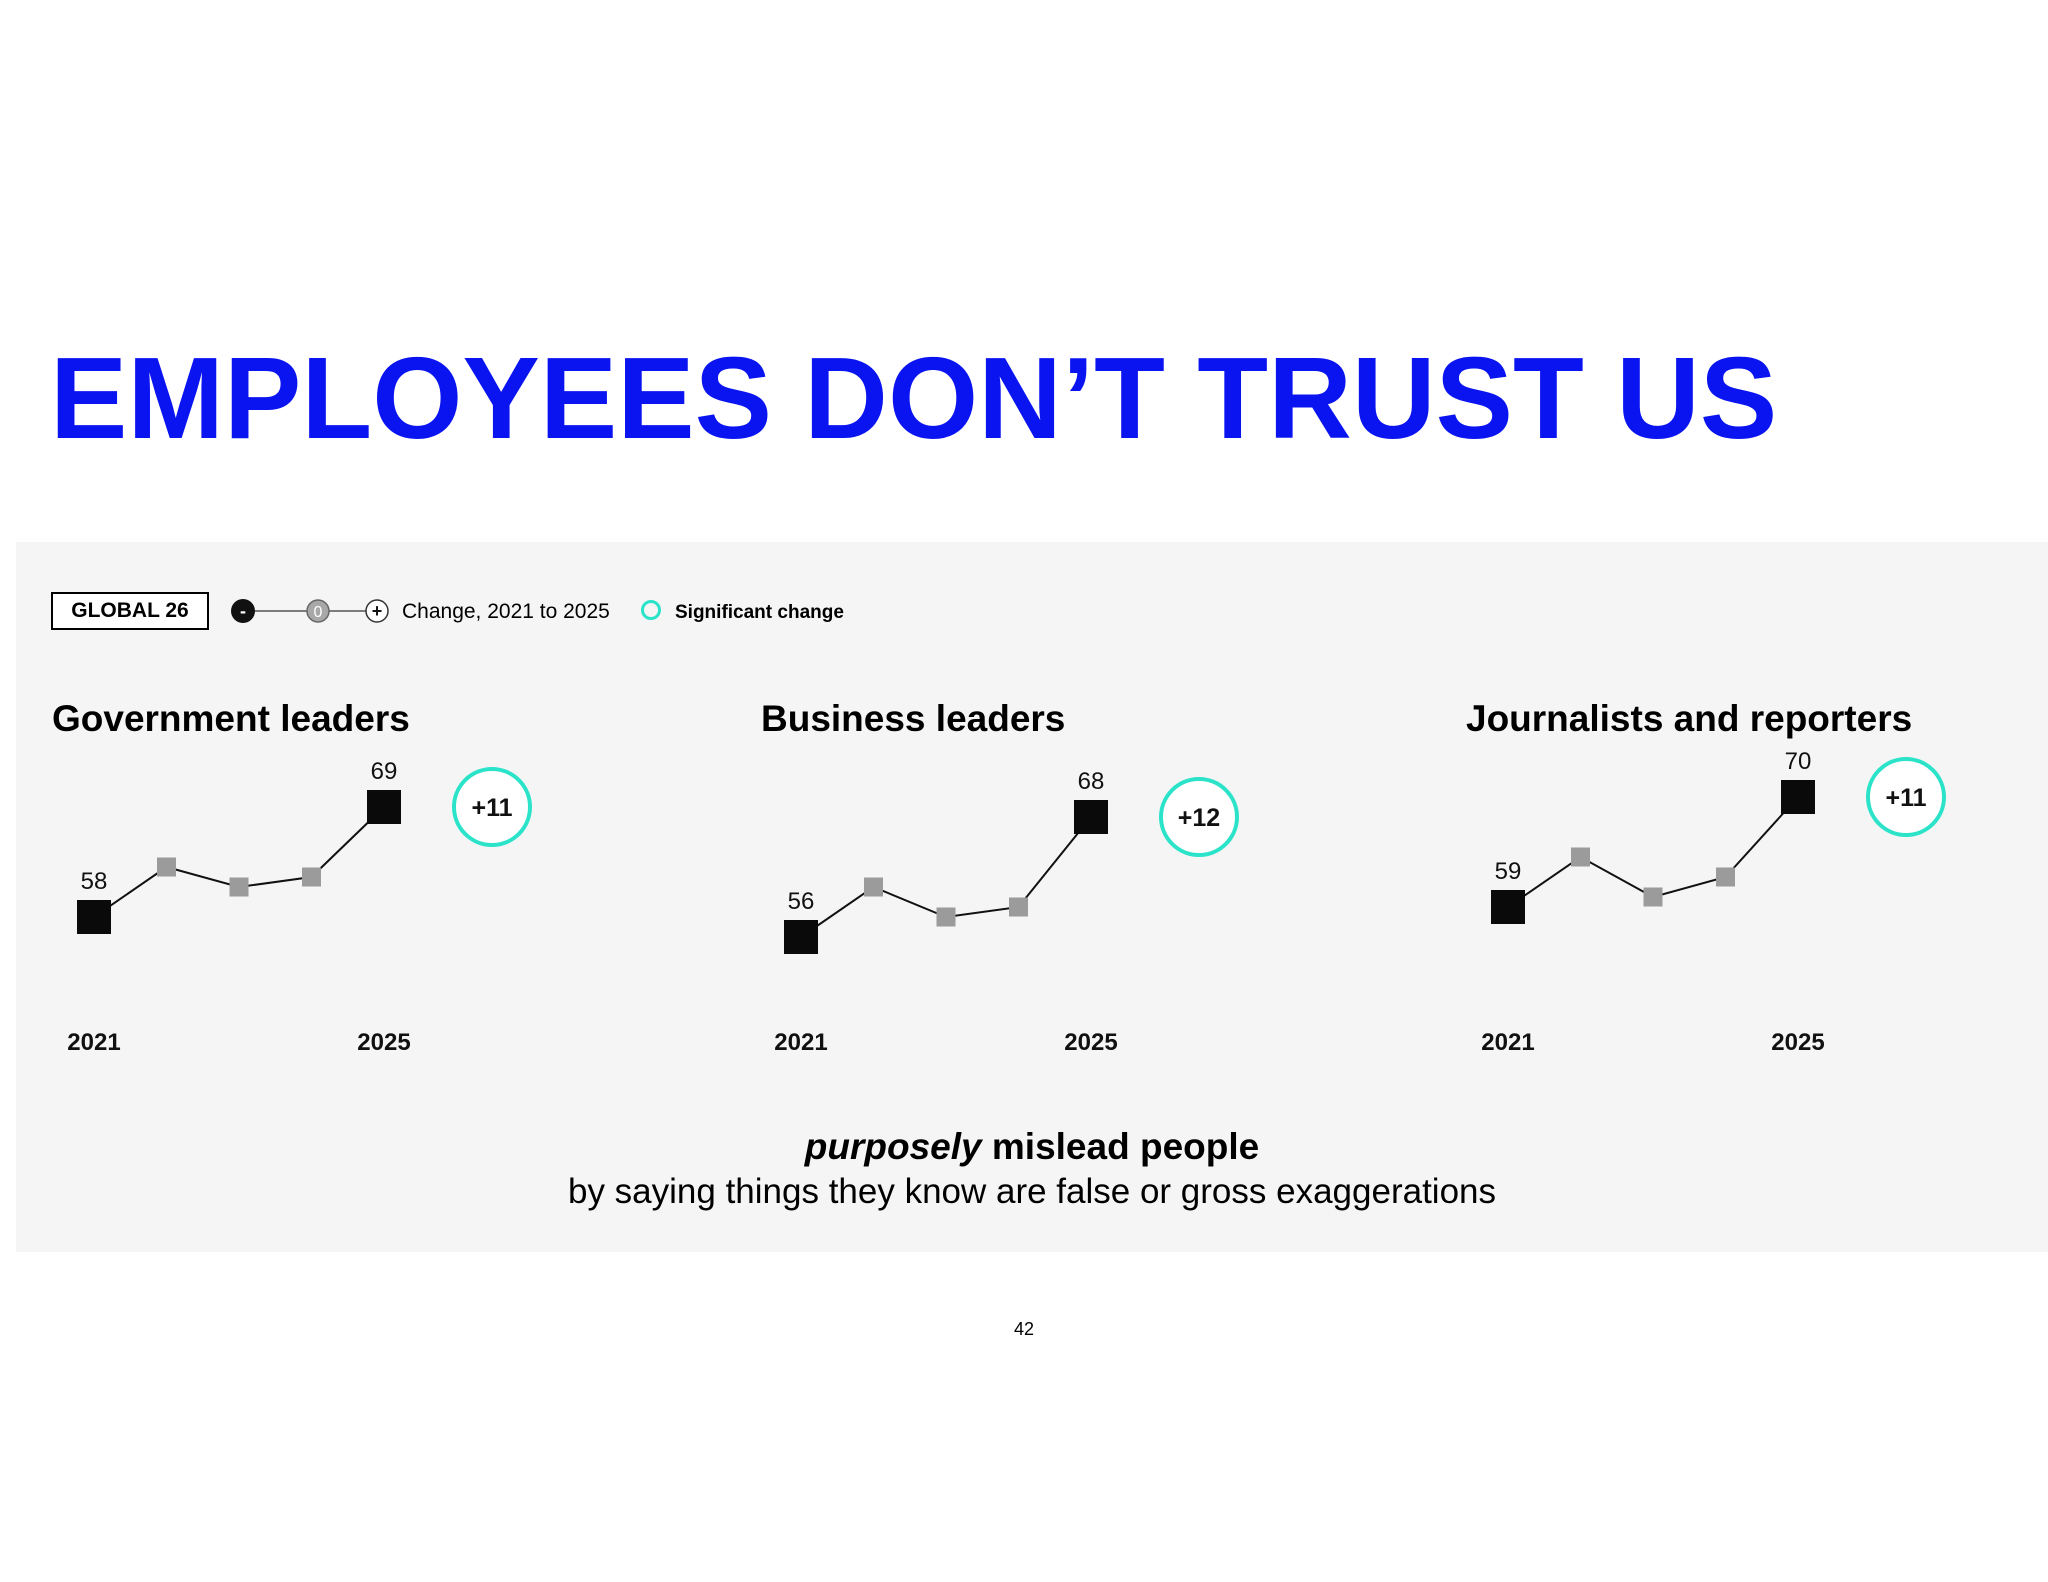  I want to click on zero-icon, so click(318, 611).